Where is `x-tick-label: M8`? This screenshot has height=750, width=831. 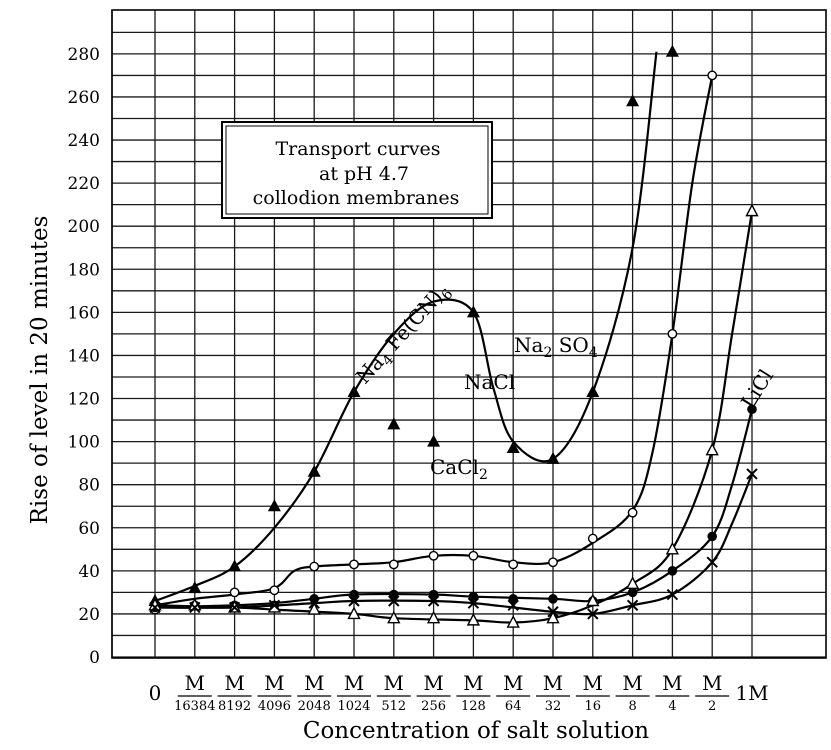 x-tick-label: M8 is located at coordinates (633, 692).